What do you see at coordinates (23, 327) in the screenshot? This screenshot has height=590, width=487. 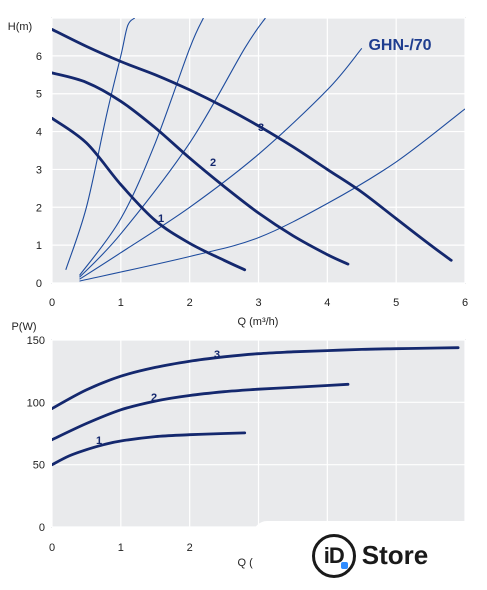 I see `y-axis-title: P(W)` at bounding box center [23, 327].